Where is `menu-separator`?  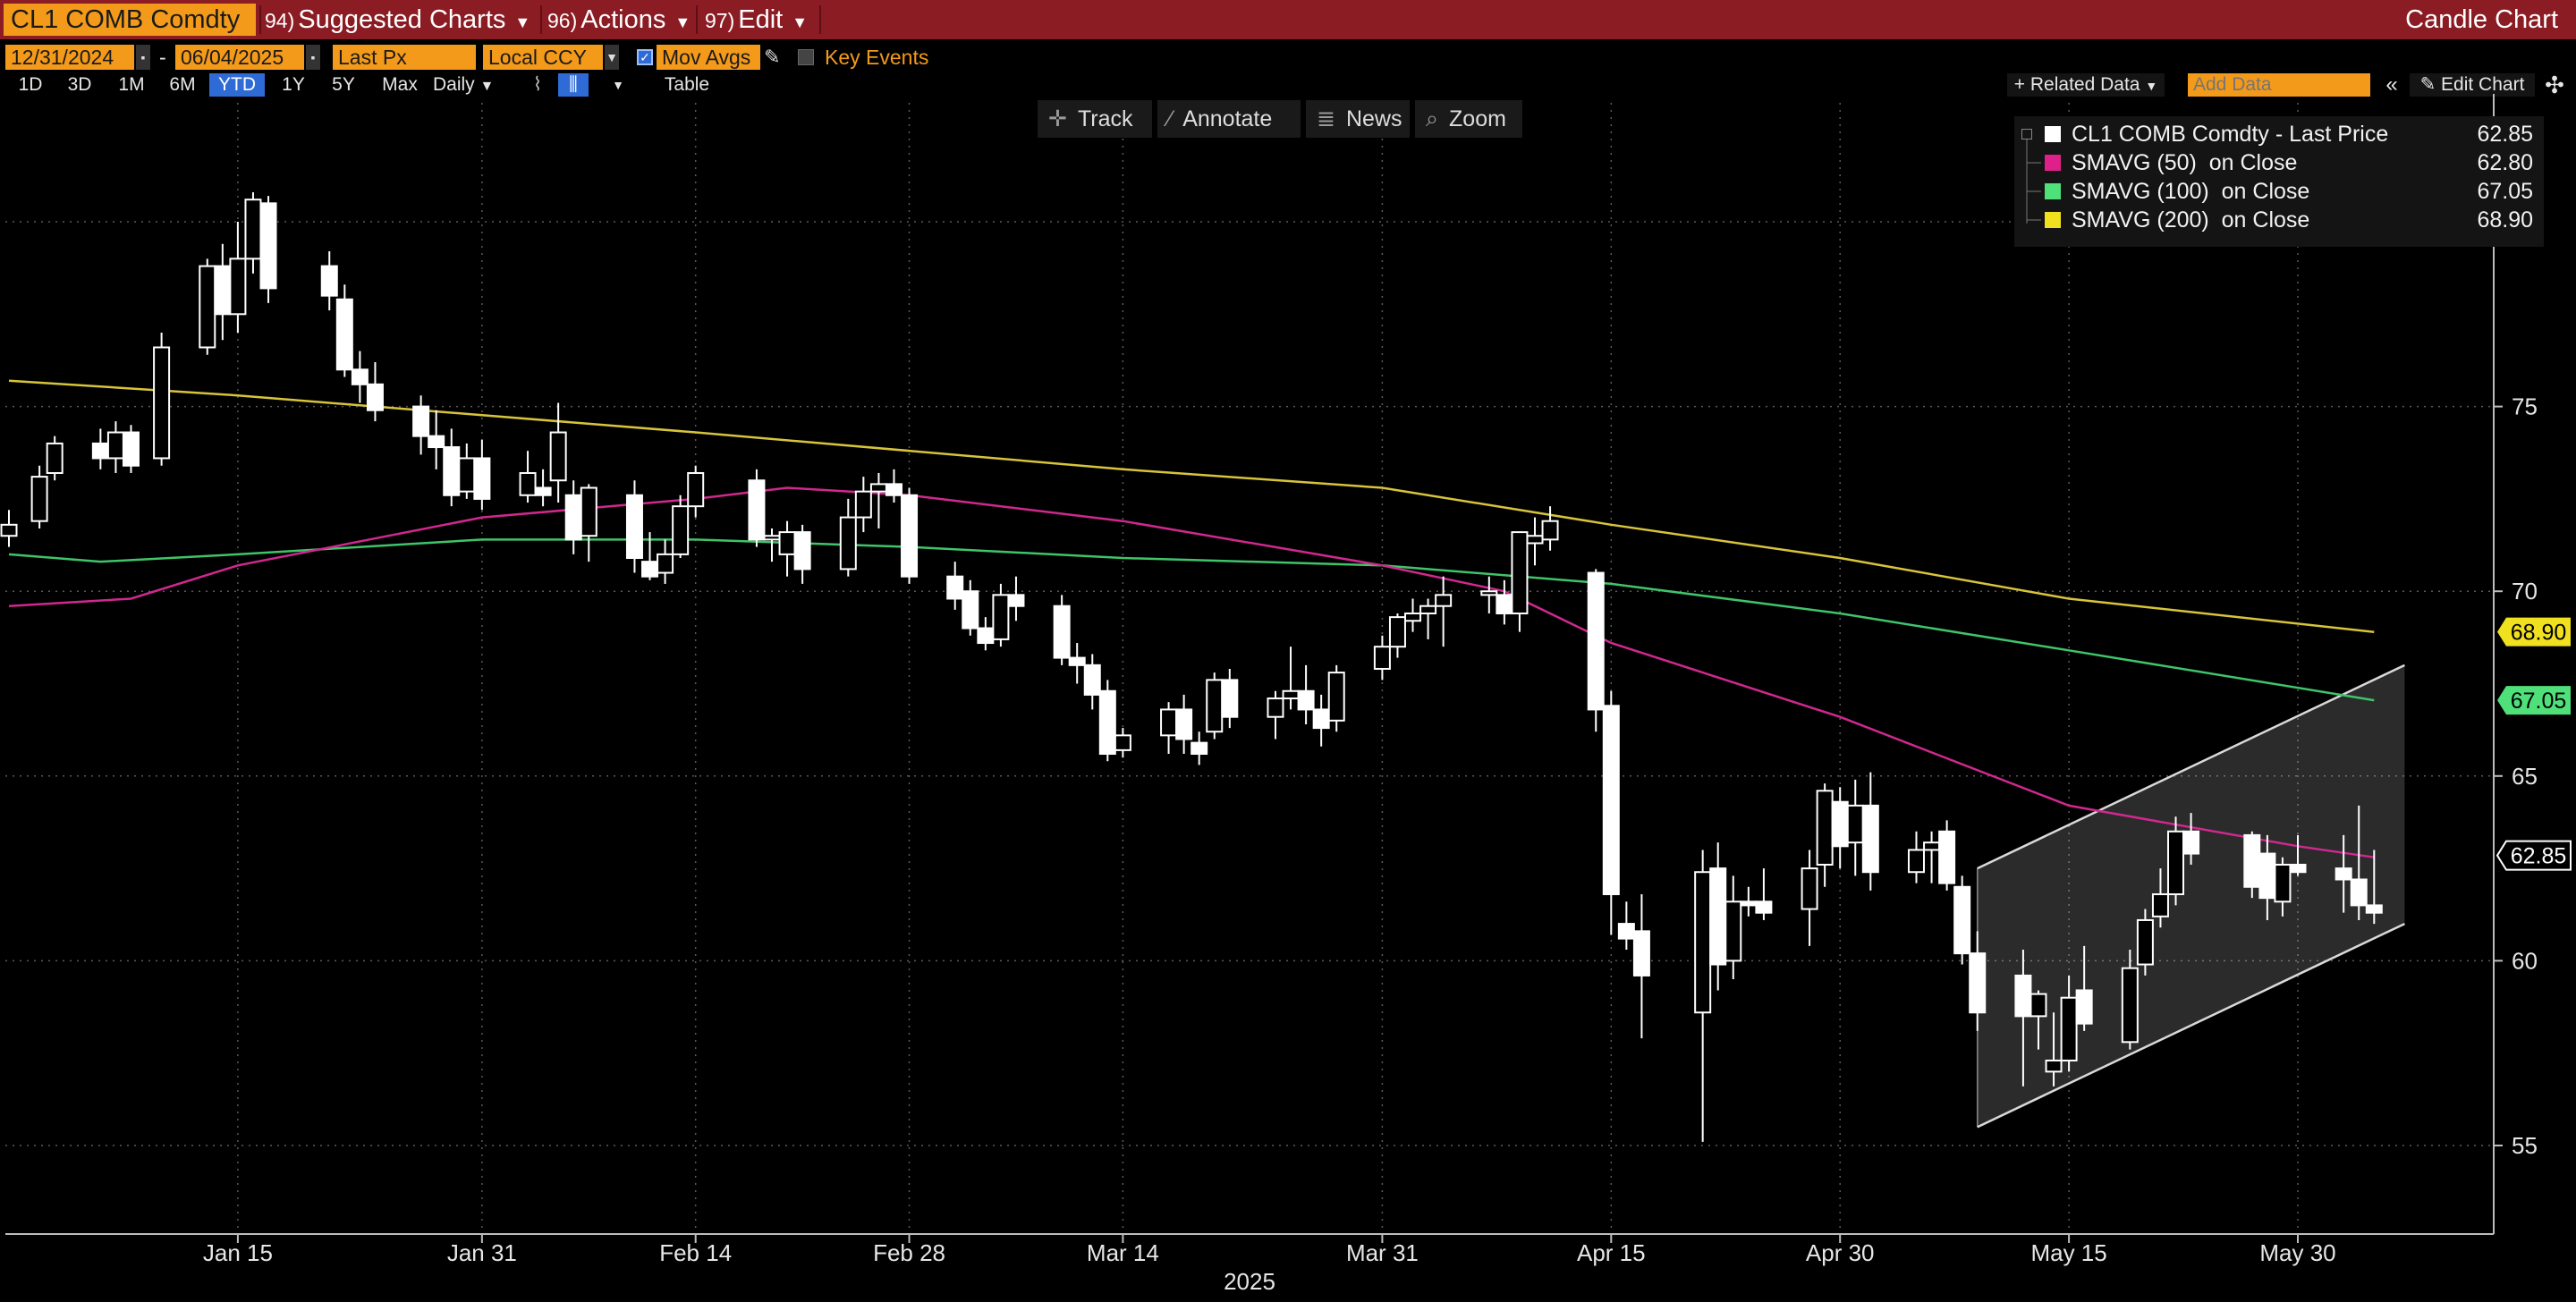 menu-separator is located at coordinates (260, 19).